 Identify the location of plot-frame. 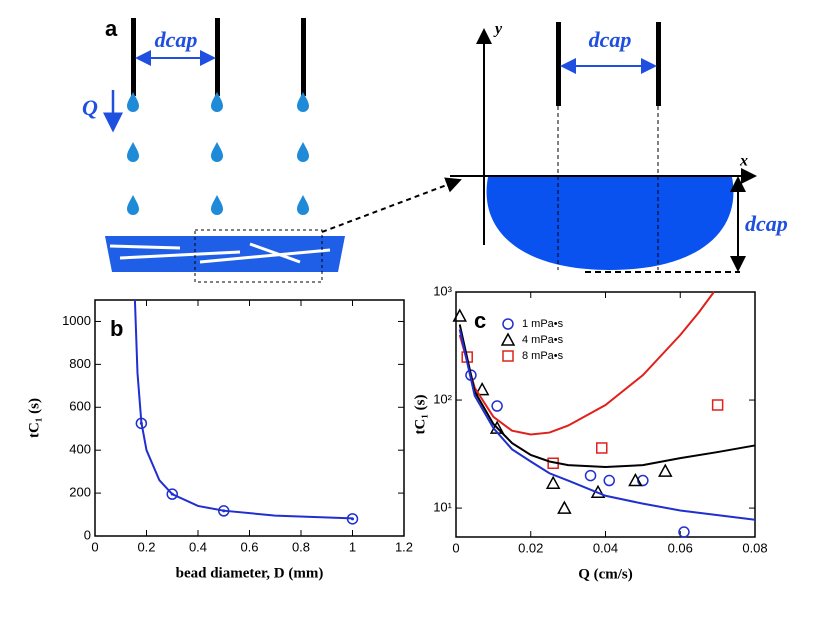
(605, 414).